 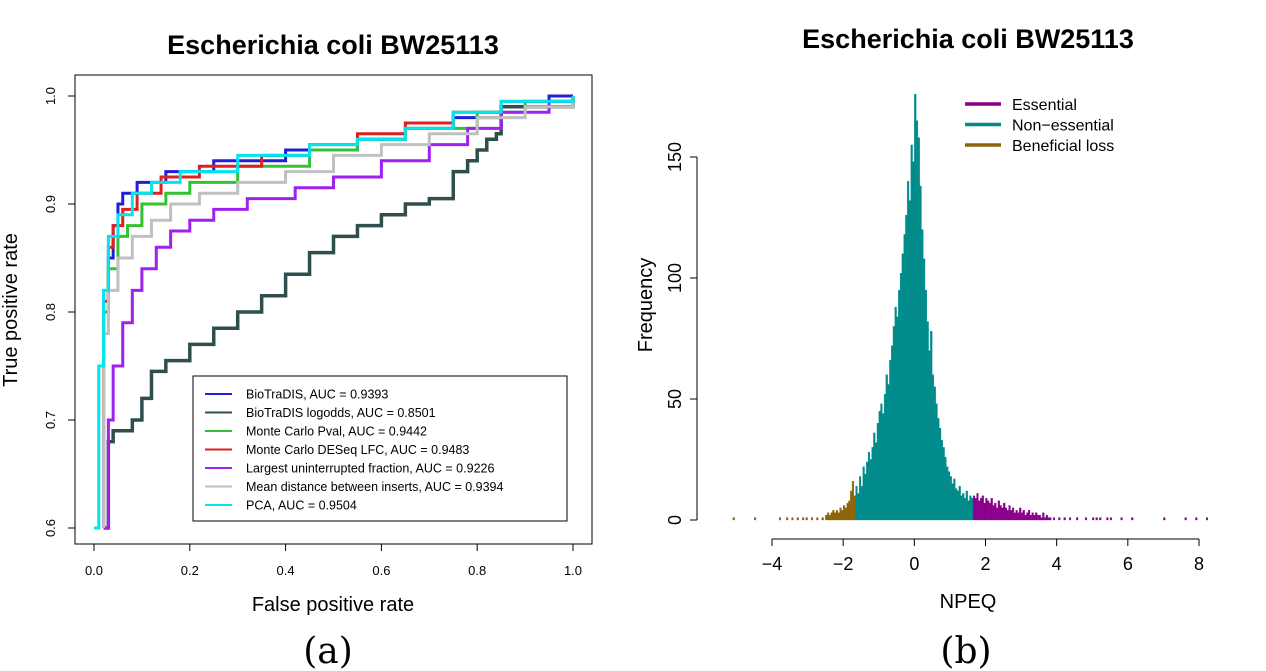 What do you see at coordinates (50, 420) in the screenshot?
I see `panel-a-y-tick-label: 0.7` at bounding box center [50, 420].